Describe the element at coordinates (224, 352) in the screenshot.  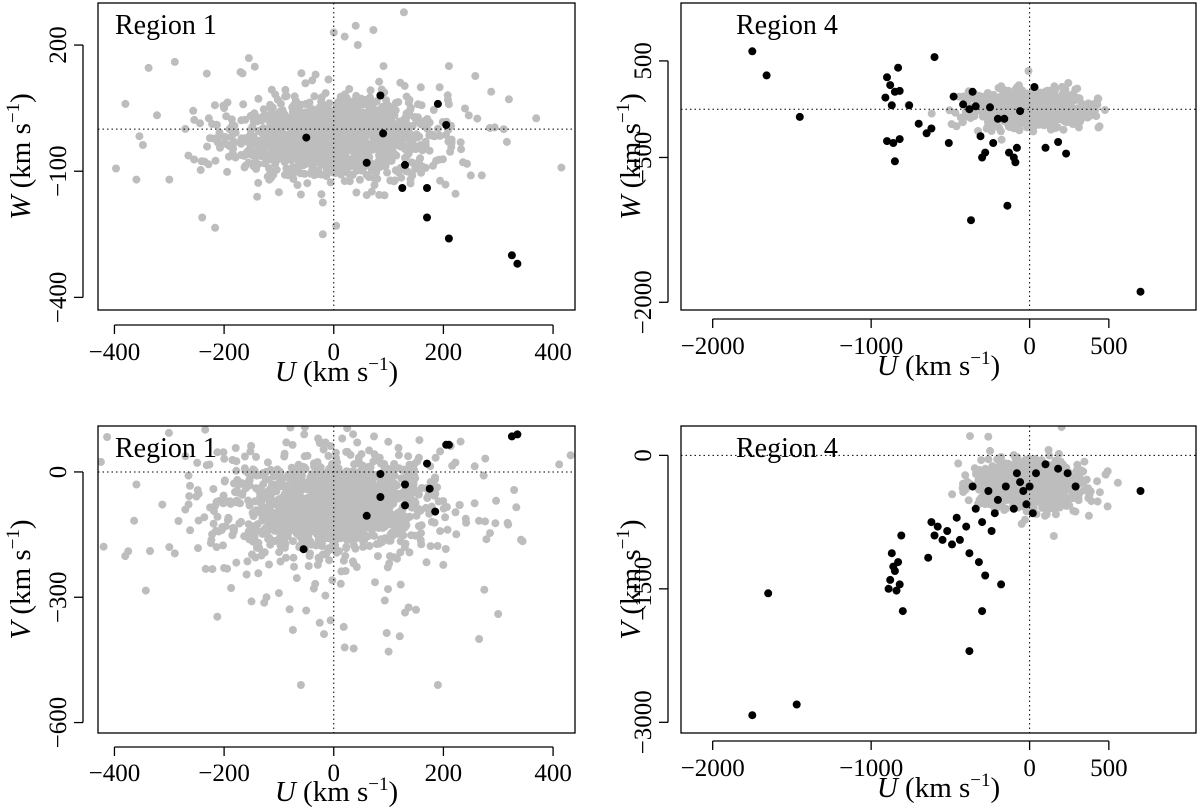
I see `x-tick-label: −200` at that location.